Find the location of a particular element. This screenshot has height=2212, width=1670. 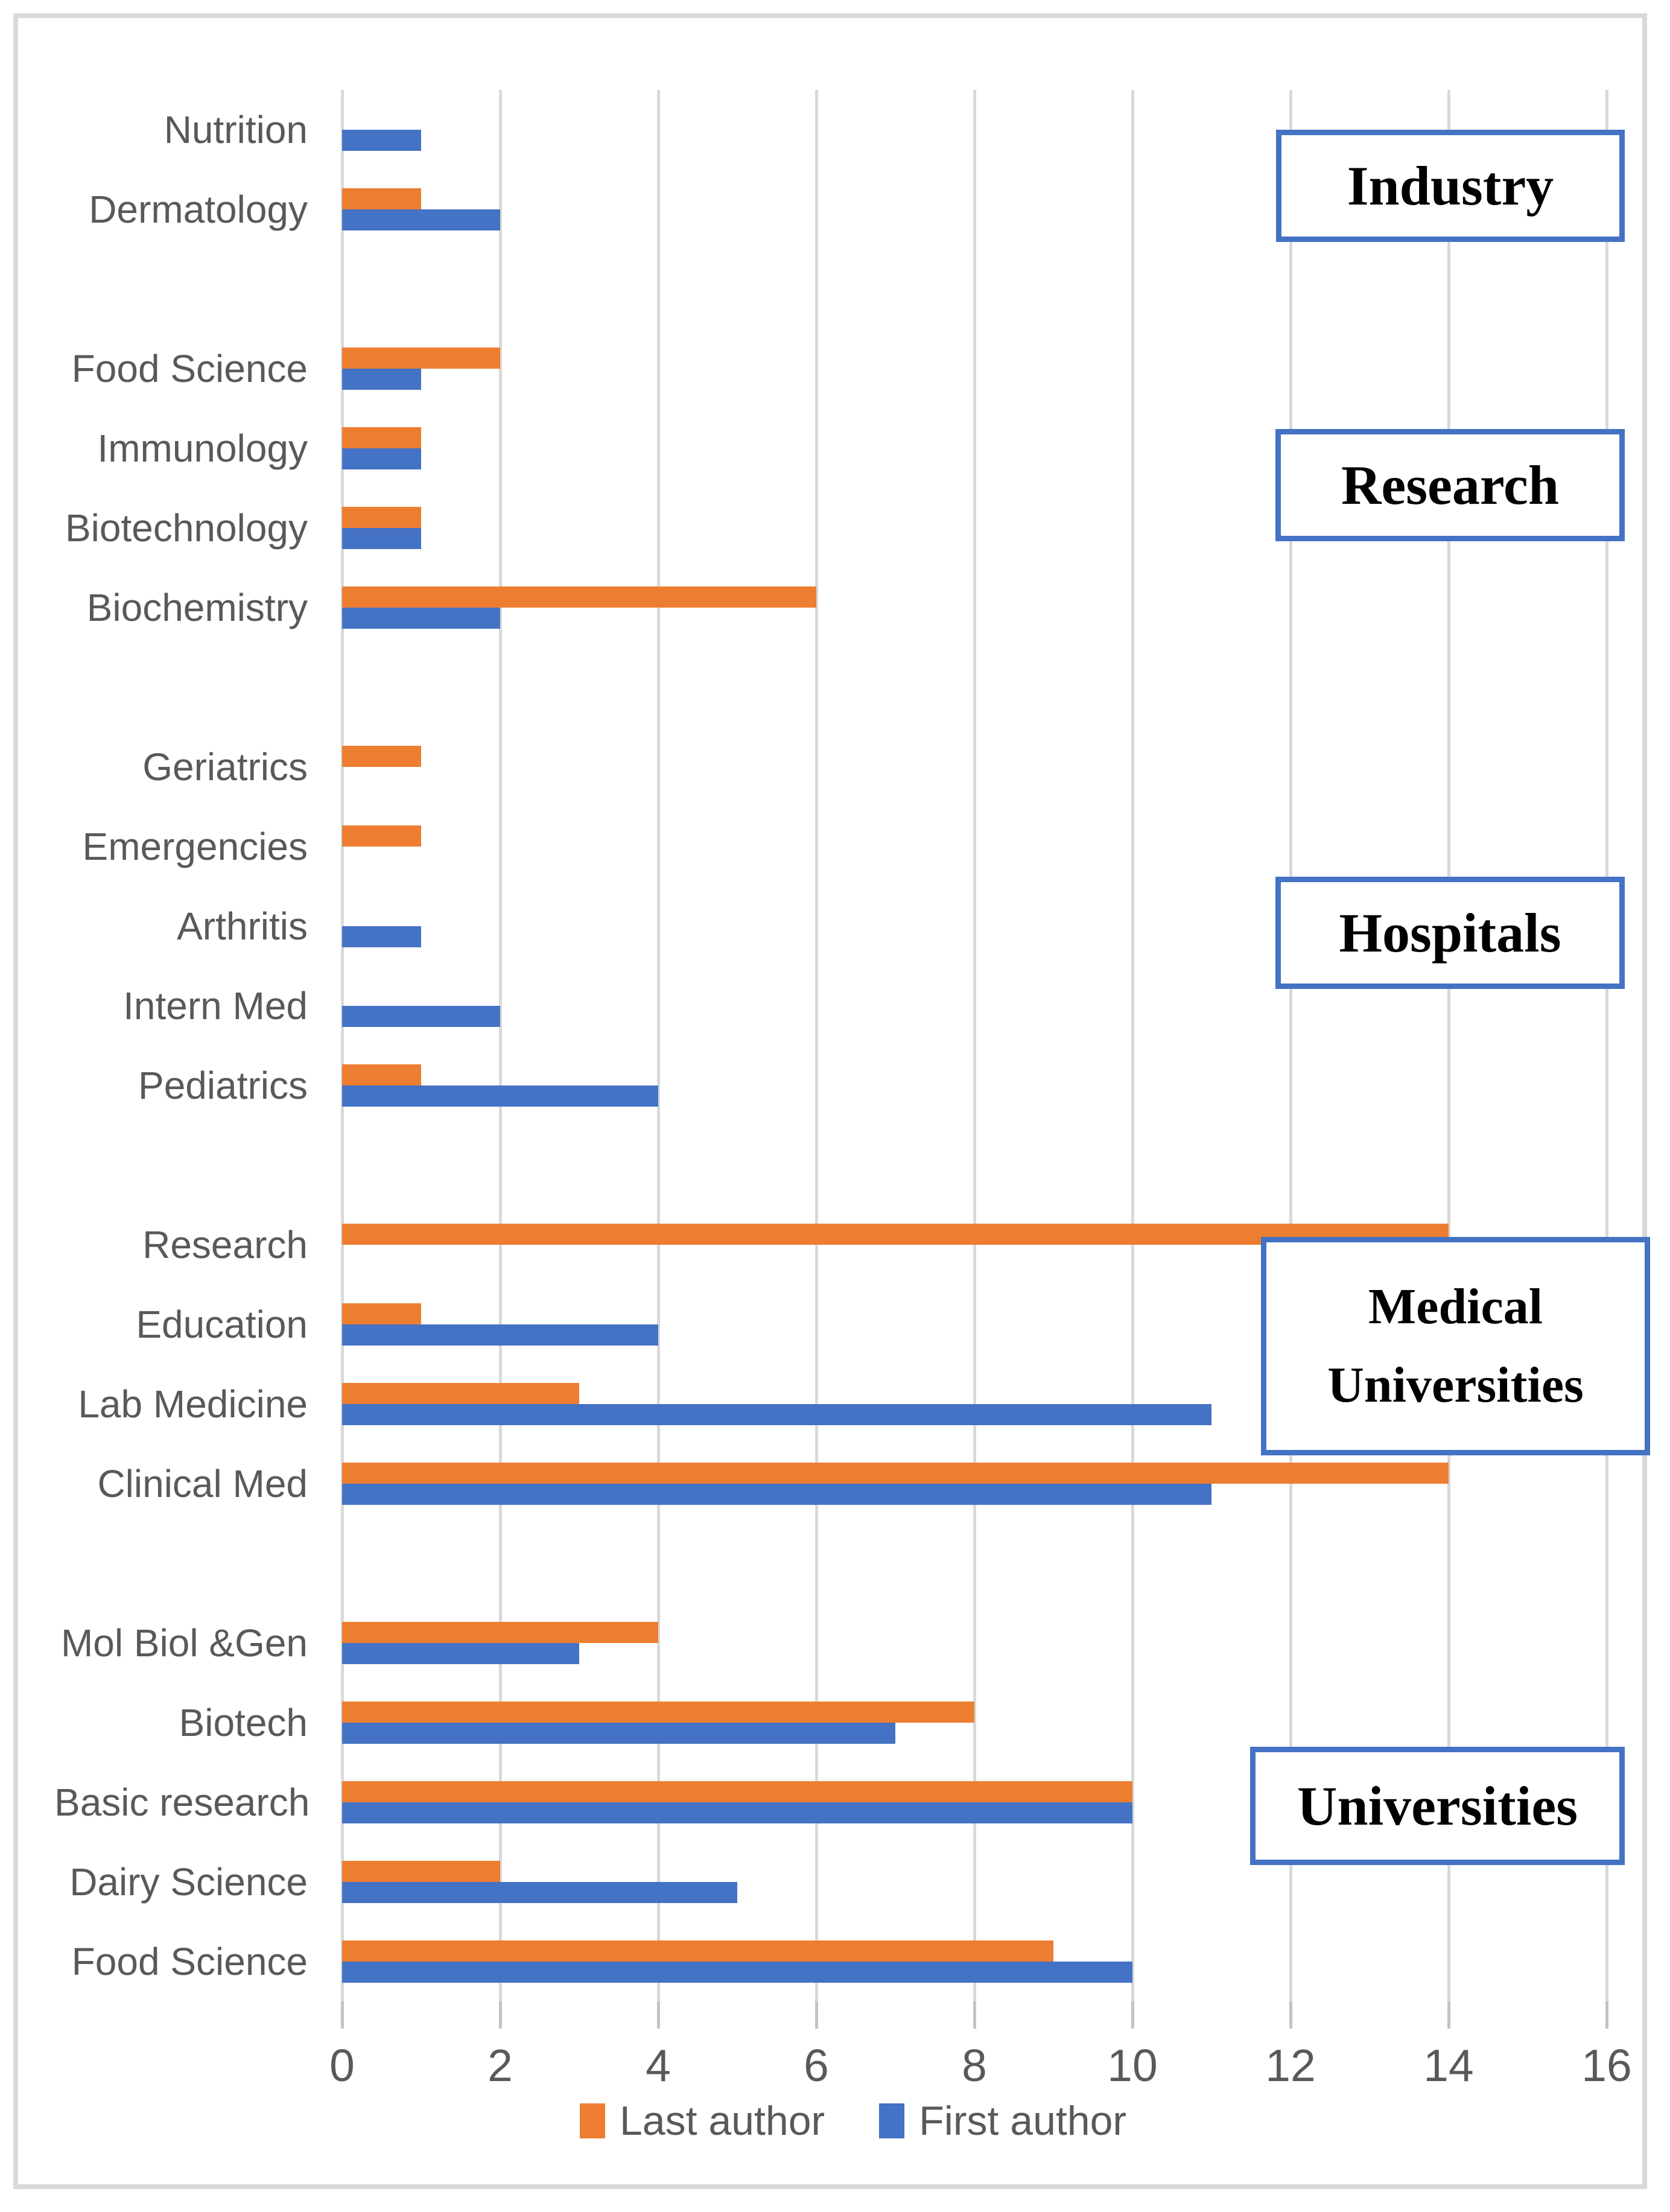

category-label: Mol Biol &Gen is located at coordinates (184, 1643).